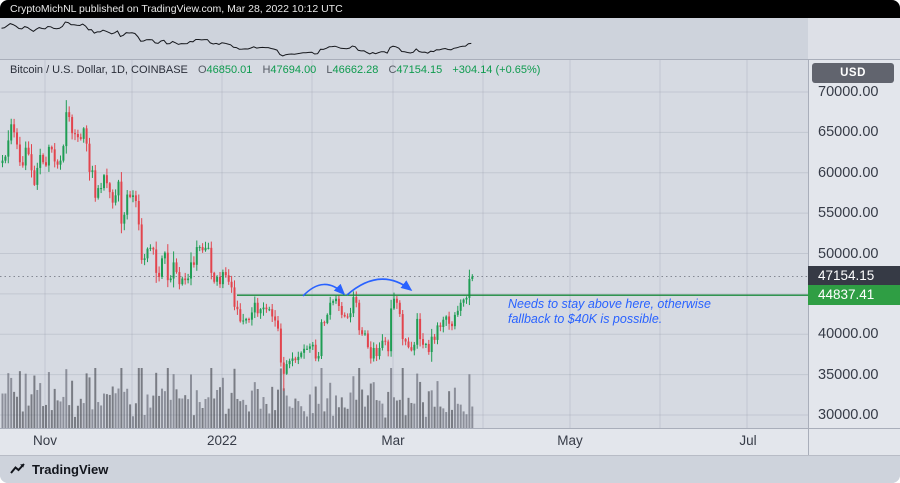 This screenshot has width=900, height=483. Describe the element at coordinates (99, 70) in the screenshot. I see `symbol-title: Bitcoin / U.S. Dollar, 1D, COINBASE` at that location.